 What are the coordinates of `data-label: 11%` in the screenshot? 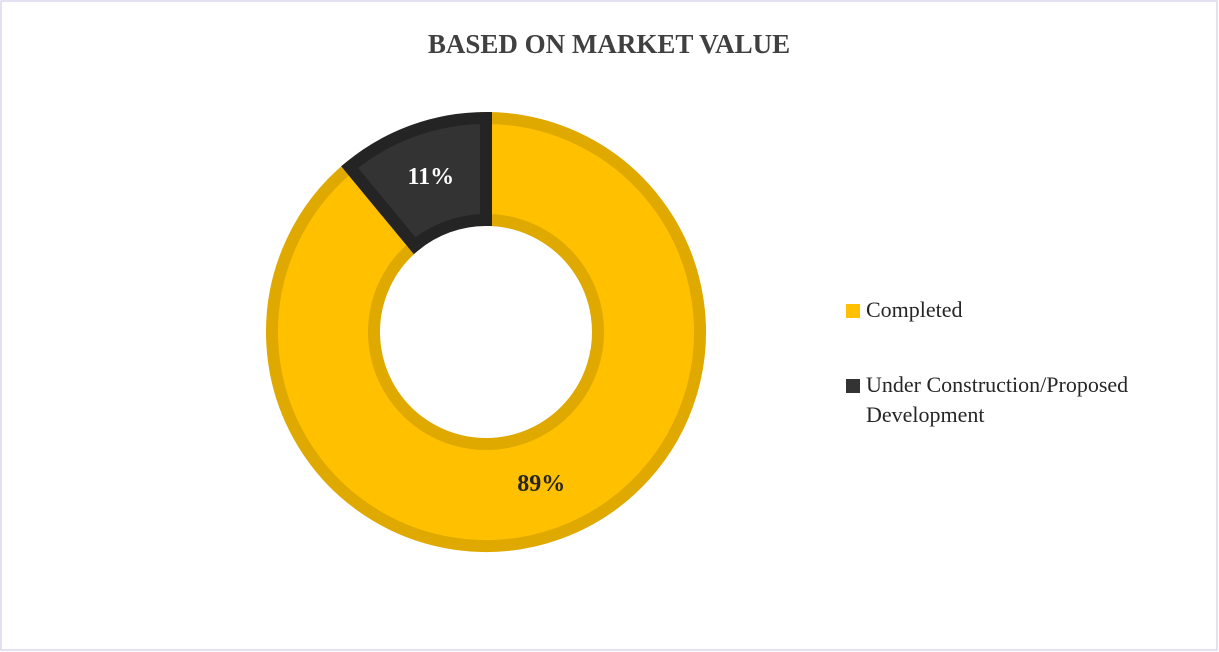 It's located at (430, 177).